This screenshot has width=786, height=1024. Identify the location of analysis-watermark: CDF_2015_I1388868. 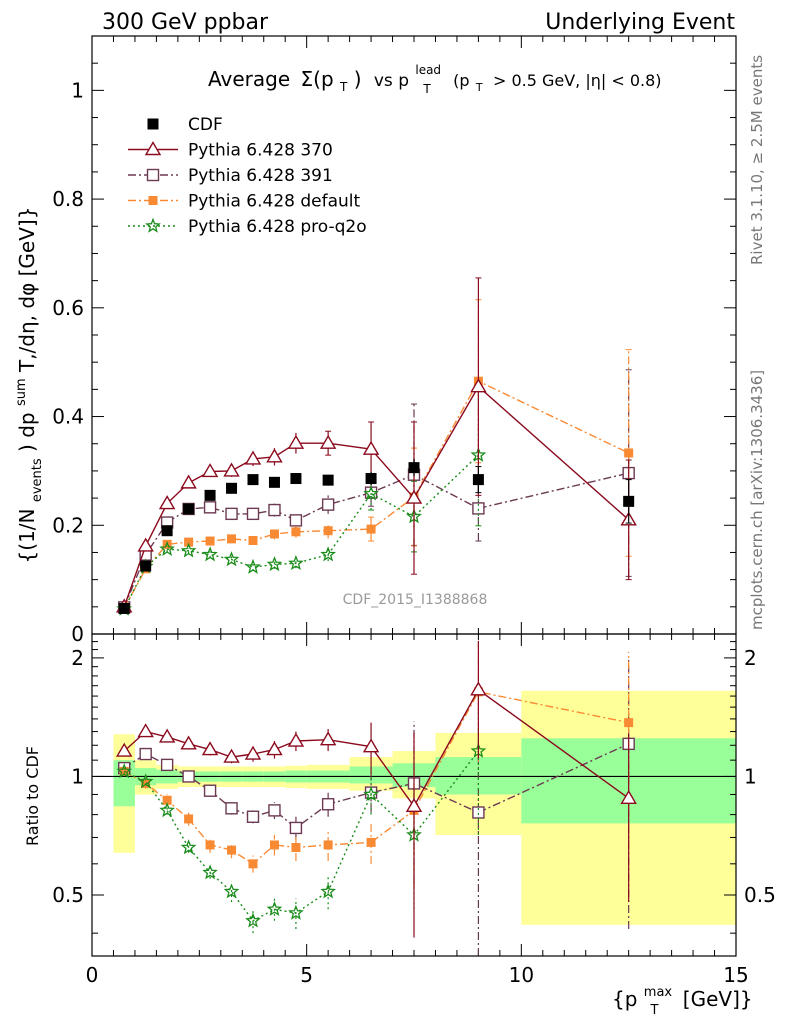
(415, 600).